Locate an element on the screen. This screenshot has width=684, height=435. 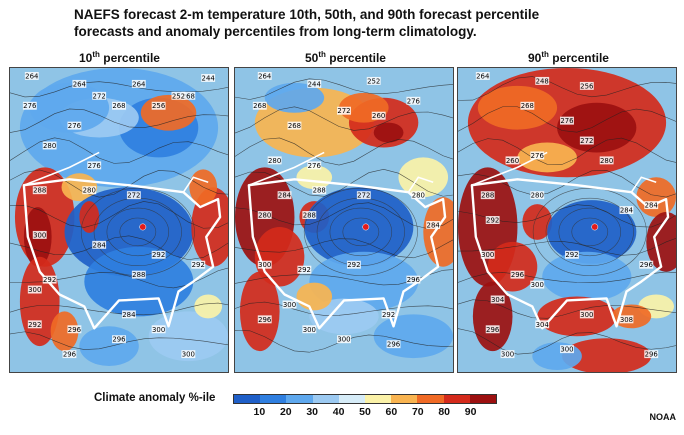
colorbar-tick: 60 is located at coordinates (391, 412).